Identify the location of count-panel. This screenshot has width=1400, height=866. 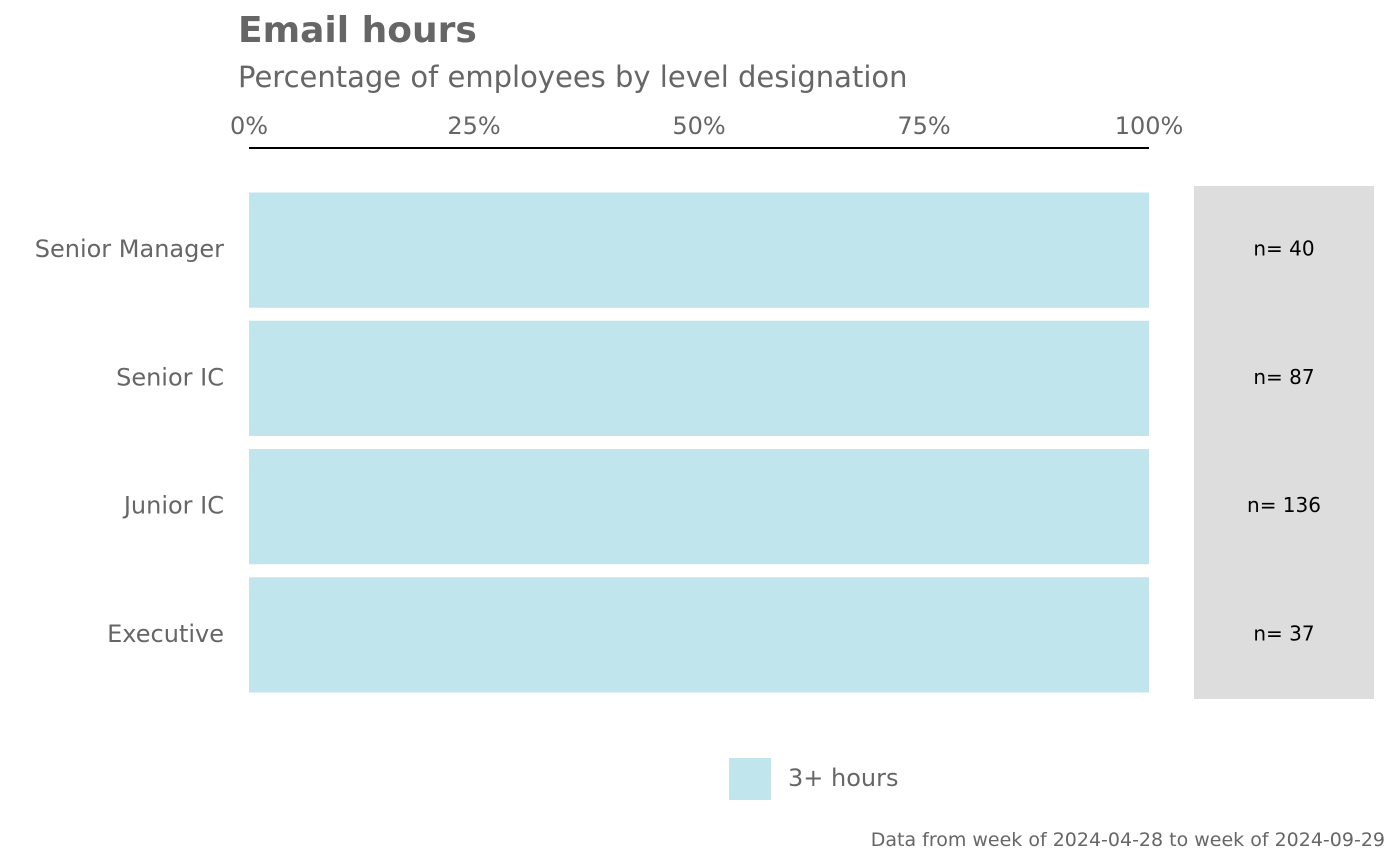
(1284, 442).